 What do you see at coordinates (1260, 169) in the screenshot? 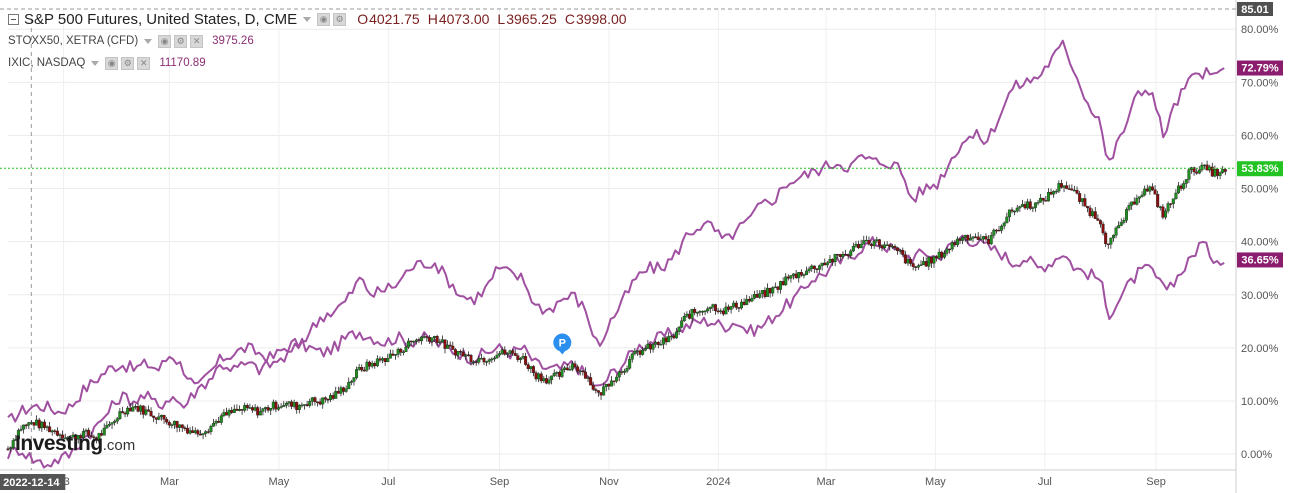
I see `end-value-label: 53.83%` at bounding box center [1260, 169].